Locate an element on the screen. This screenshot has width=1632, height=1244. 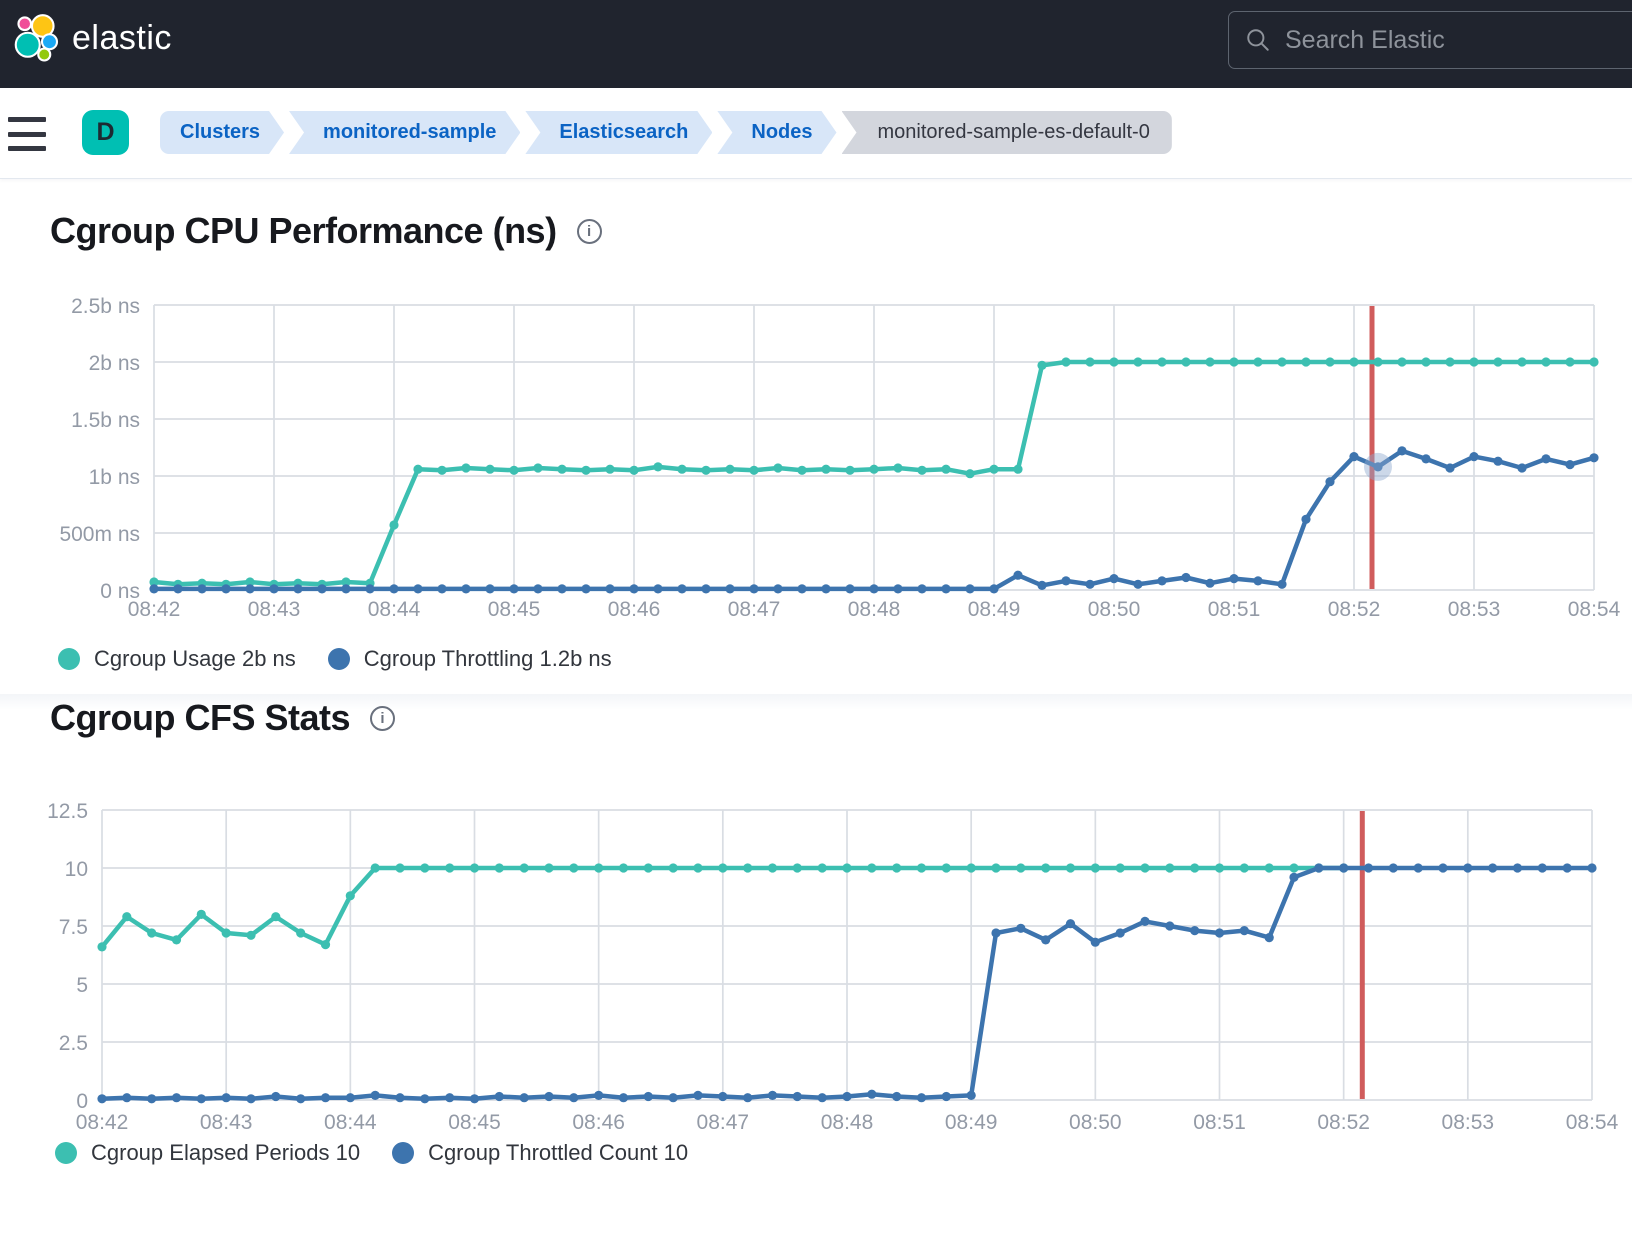
elastic-logo-icon is located at coordinates (36, 38).